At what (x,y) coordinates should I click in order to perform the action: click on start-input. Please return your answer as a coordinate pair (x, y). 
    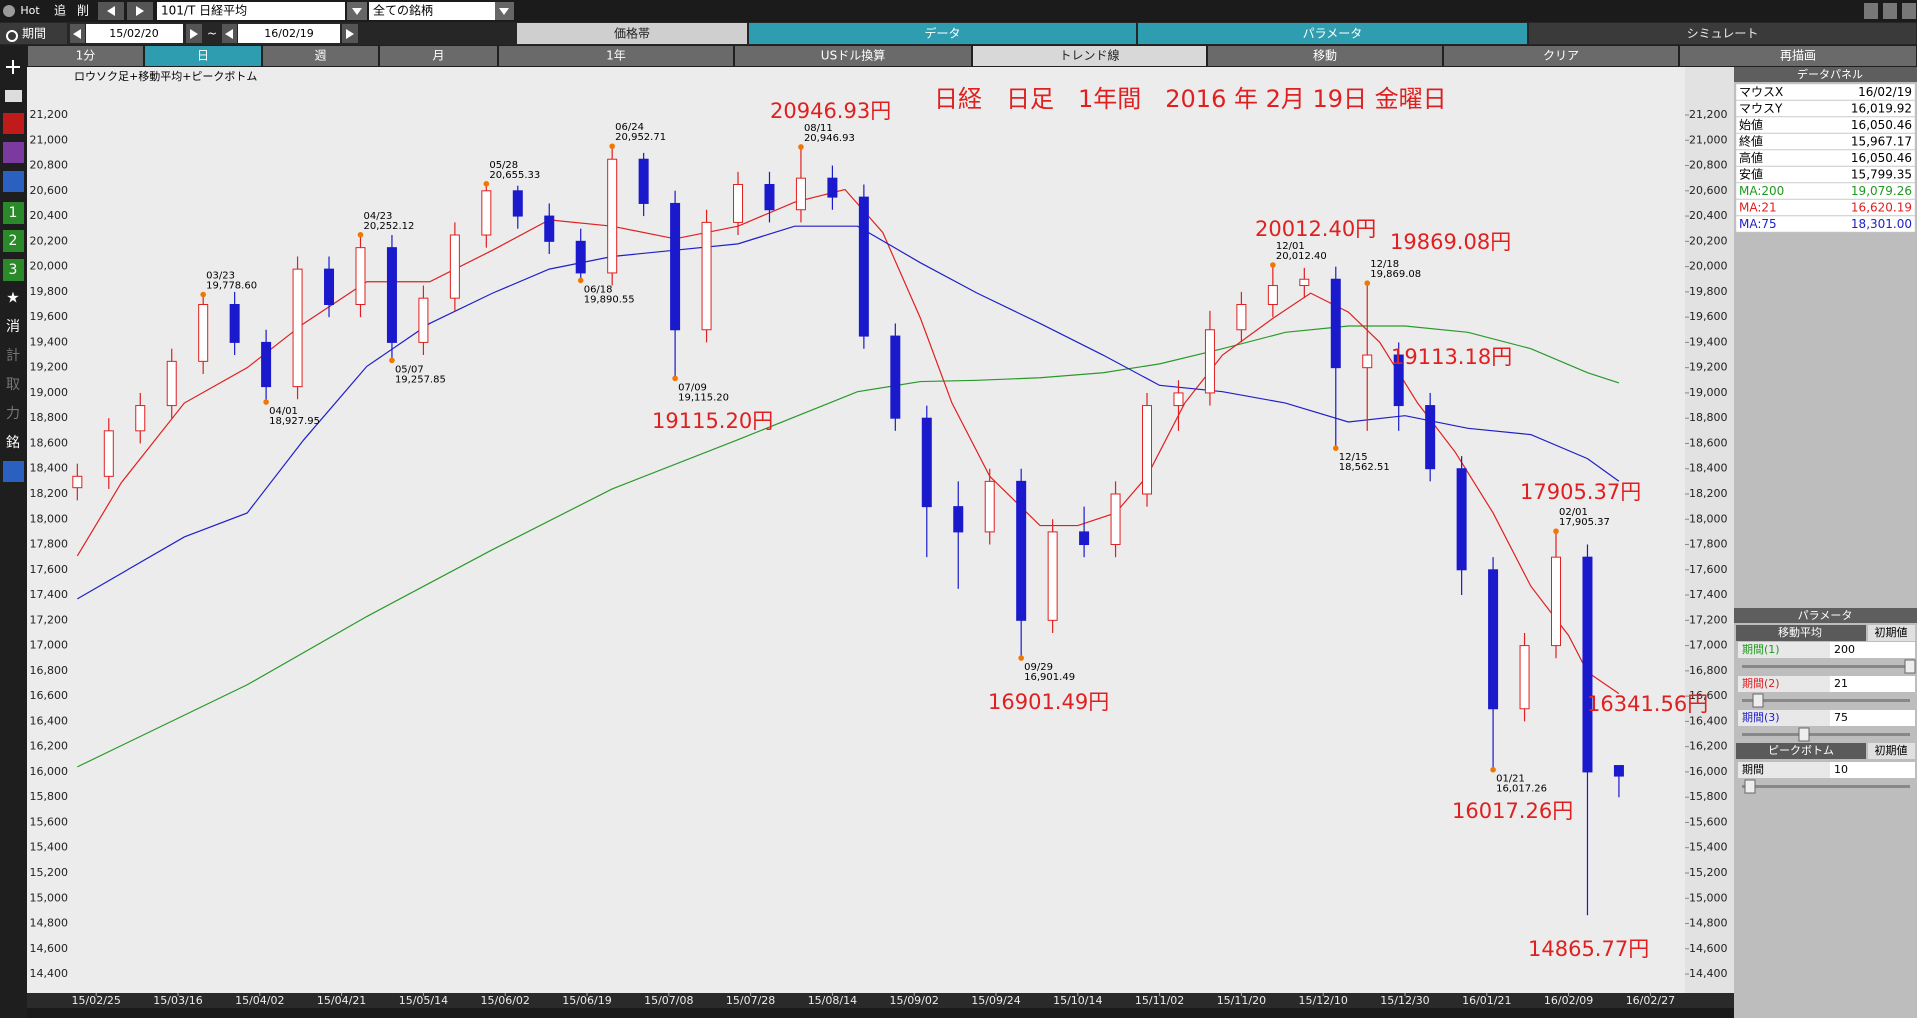
    Looking at the image, I should click on (134, 33).